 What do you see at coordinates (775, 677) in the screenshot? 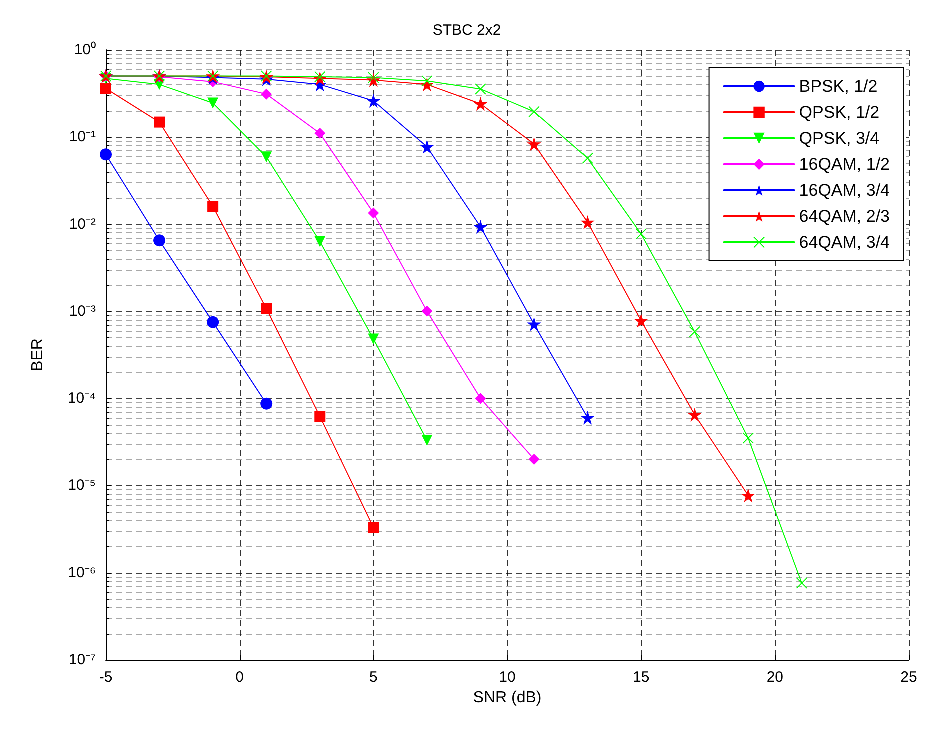
I see `x-tick-label: 20` at bounding box center [775, 677].